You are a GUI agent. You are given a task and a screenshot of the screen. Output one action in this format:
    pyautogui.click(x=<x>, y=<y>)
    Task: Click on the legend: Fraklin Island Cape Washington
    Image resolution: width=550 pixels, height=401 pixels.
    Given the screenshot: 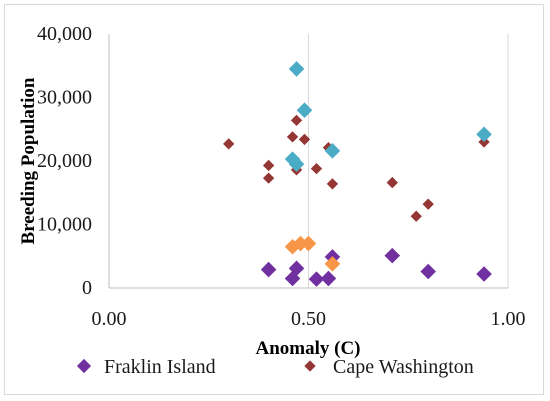 What is the action you would take?
    pyautogui.click(x=275, y=367)
    